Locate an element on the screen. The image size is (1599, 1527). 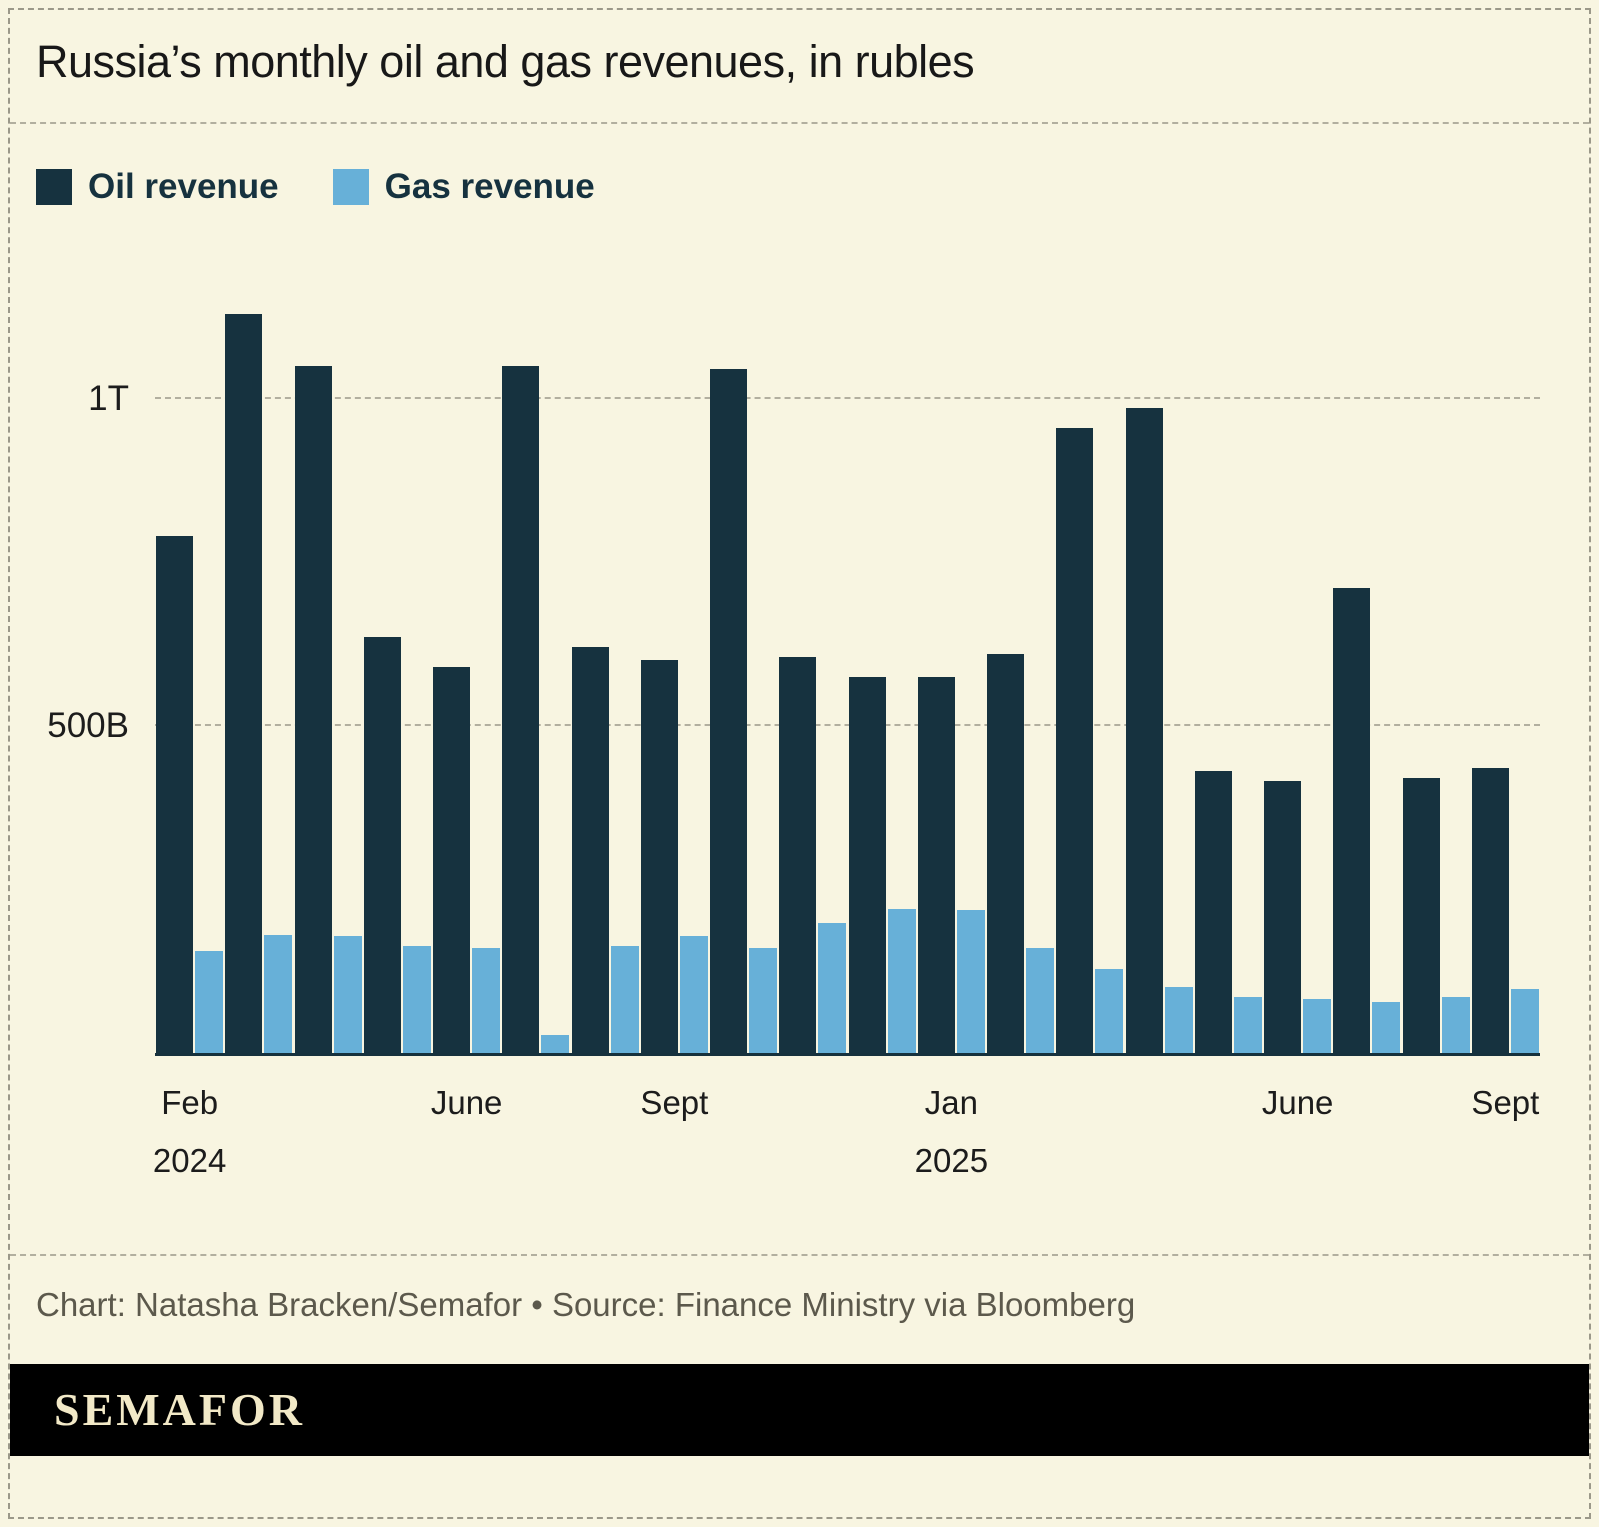
bar-group-sept-2025 is located at coordinates (1505, 660).